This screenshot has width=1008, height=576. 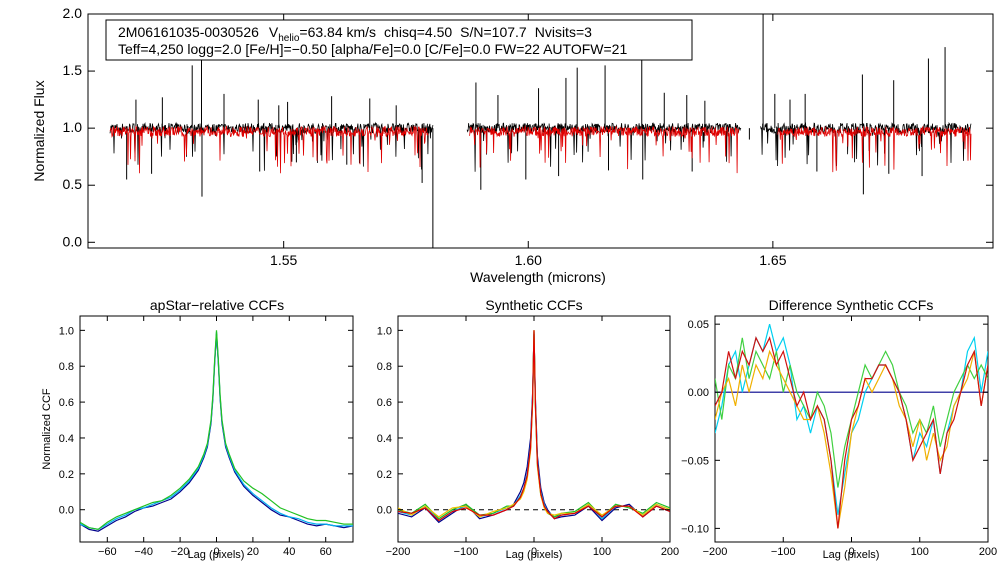 What do you see at coordinates (107, 552) in the screenshot?
I see `apstar-ccf-x-tick-label: −60` at bounding box center [107, 552].